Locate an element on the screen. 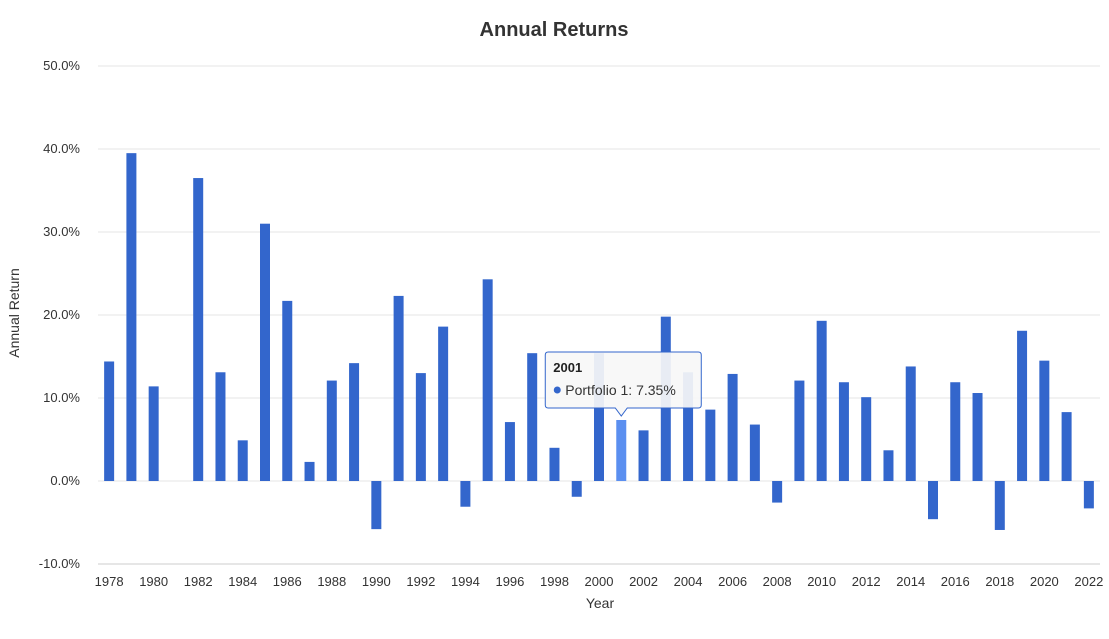 The width and height of the screenshot is (1109, 639). bar-1993 is located at coordinates (443, 403).